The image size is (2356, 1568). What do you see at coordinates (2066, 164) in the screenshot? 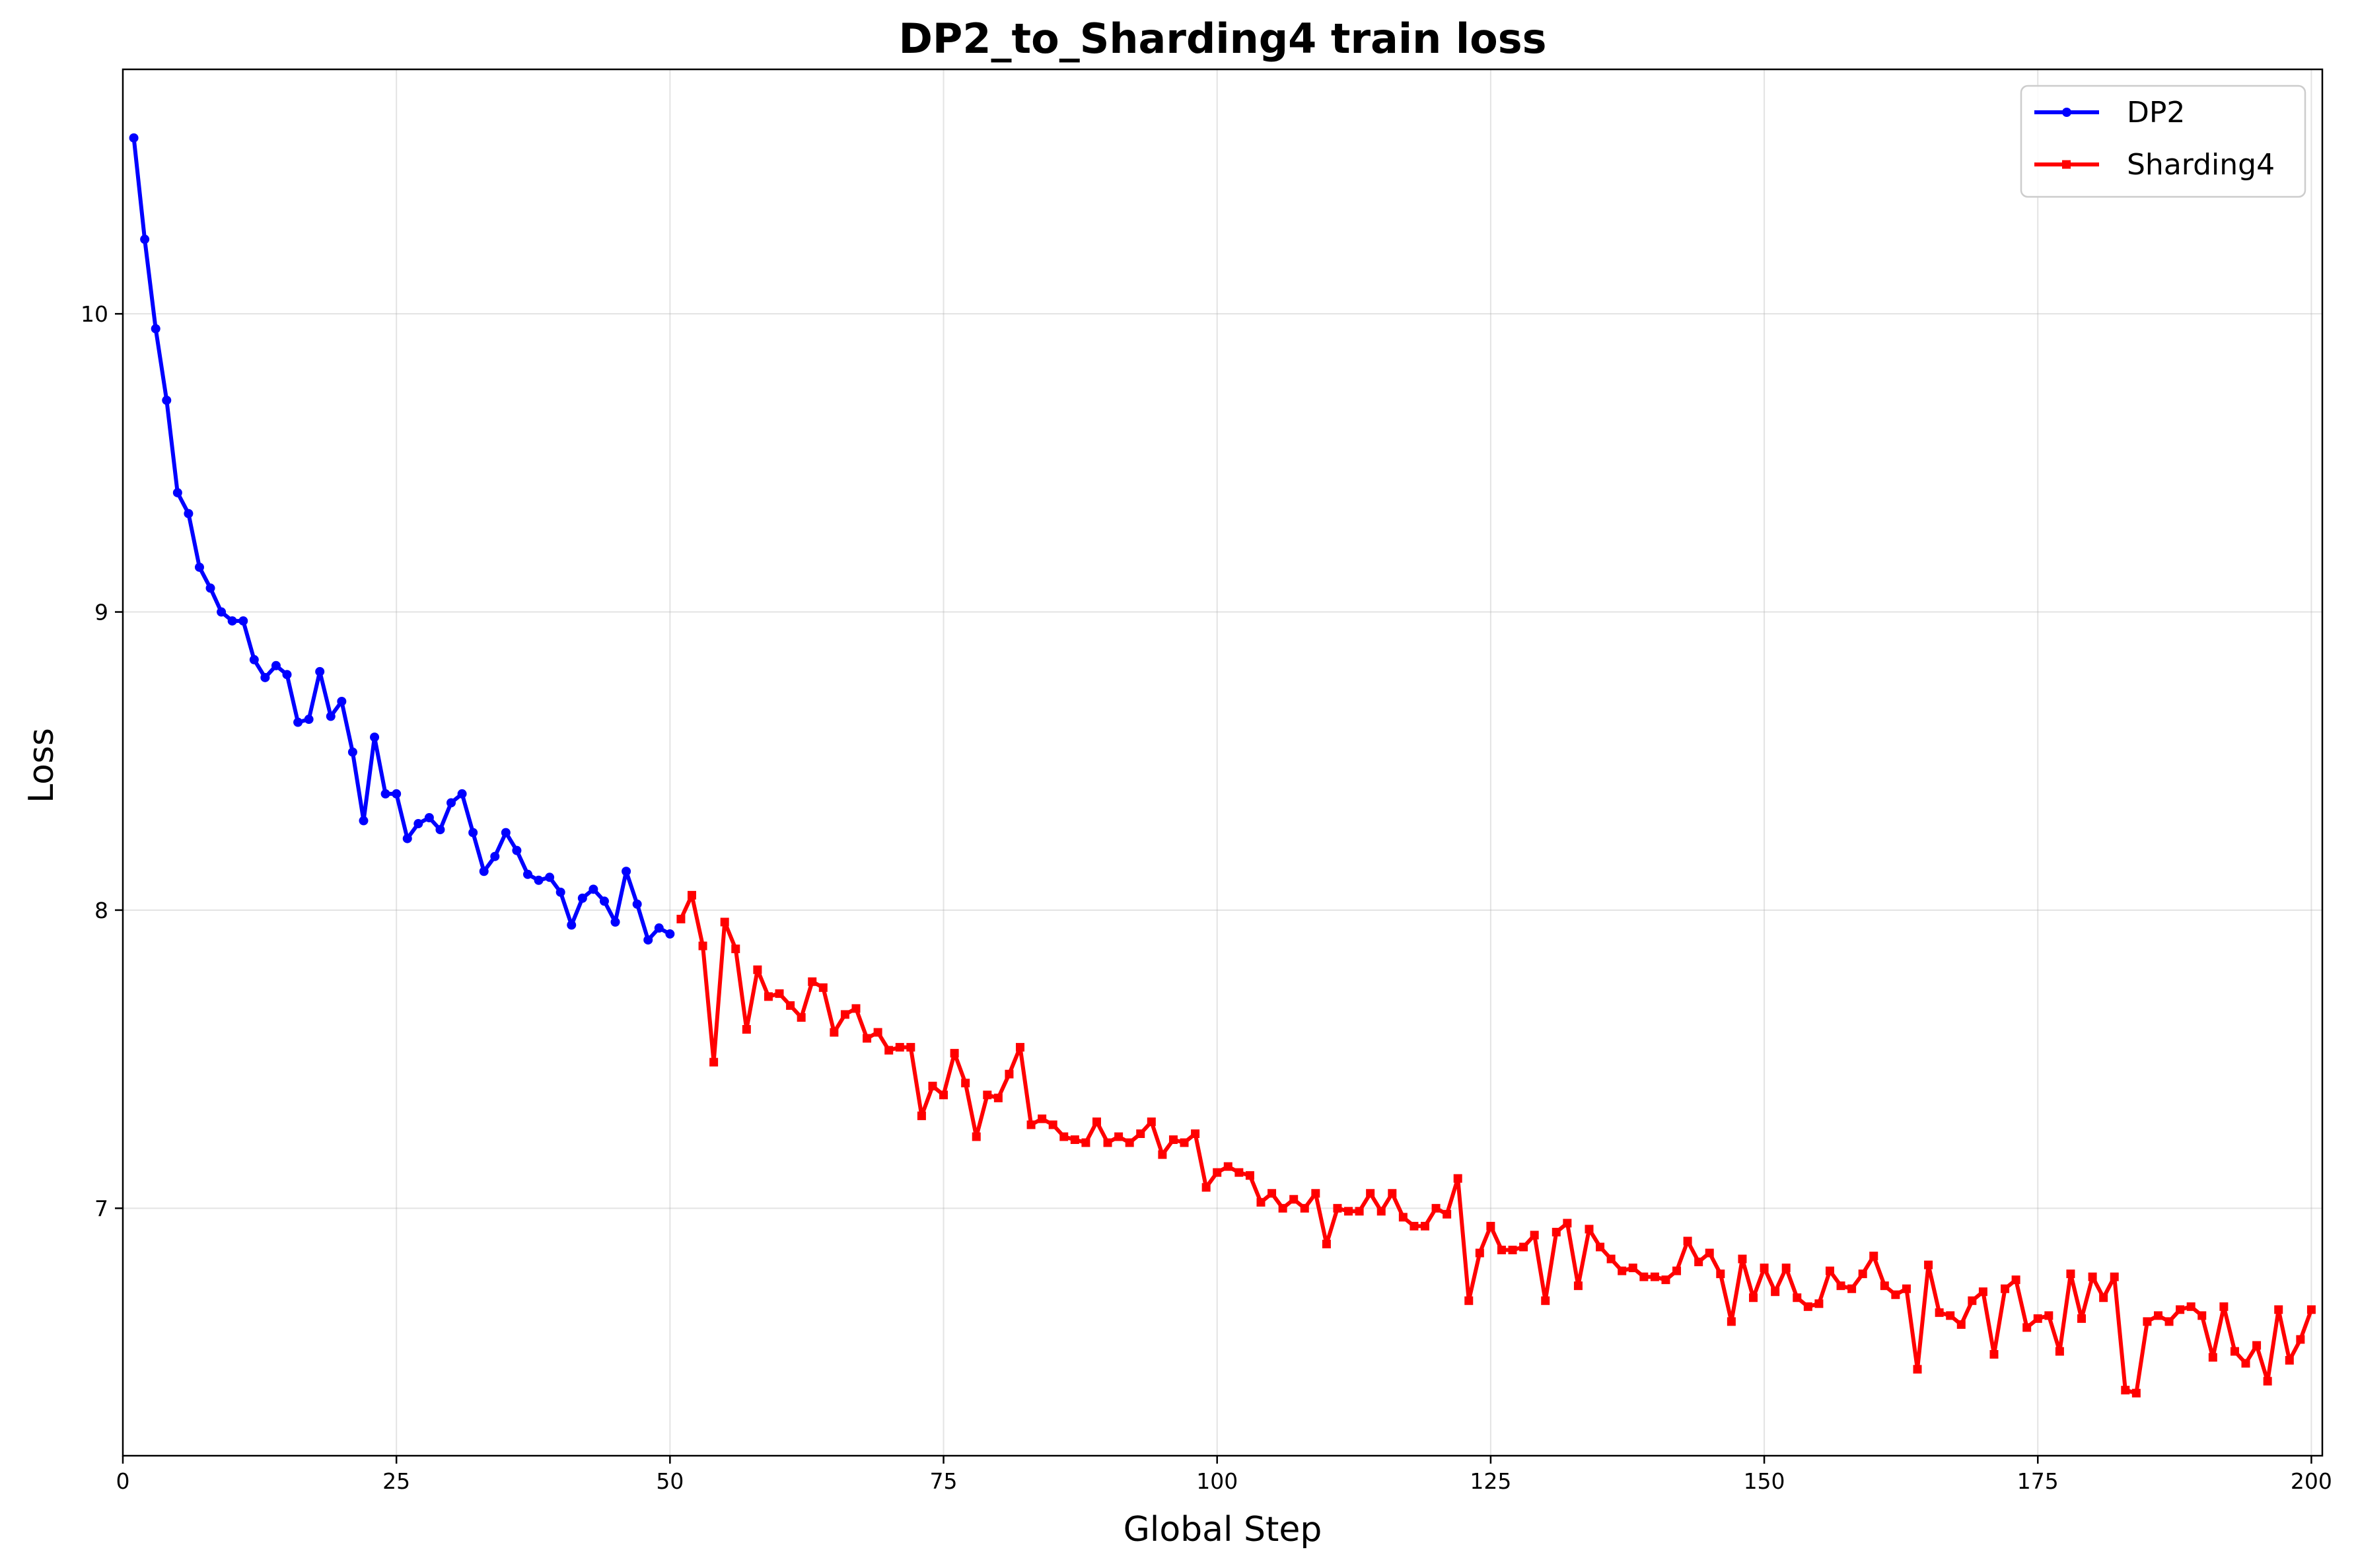
I see `legend-marker-sharding4` at bounding box center [2066, 164].